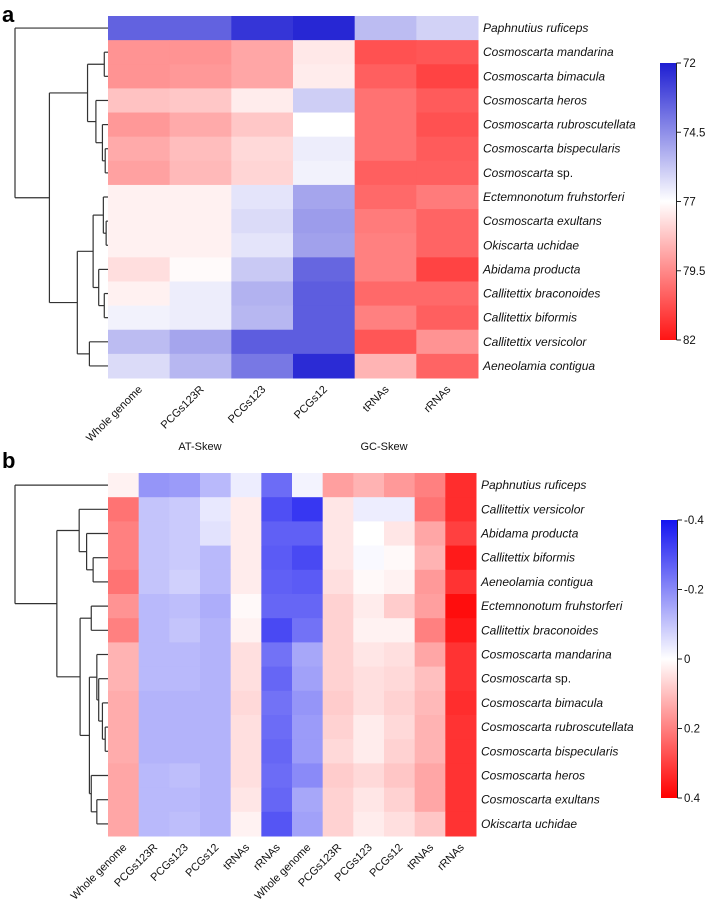  What do you see at coordinates (531, 269) in the screenshot?
I see `row-label: Abidama producta` at bounding box center [531, 269].